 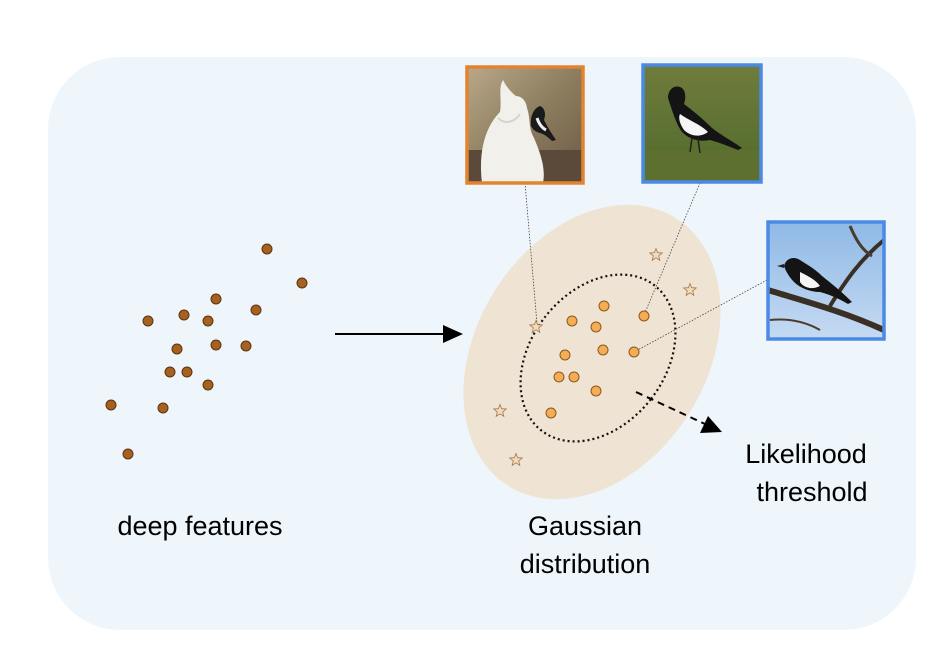 I want to click on gaussian-ellipse, so click(x=592, y=352).